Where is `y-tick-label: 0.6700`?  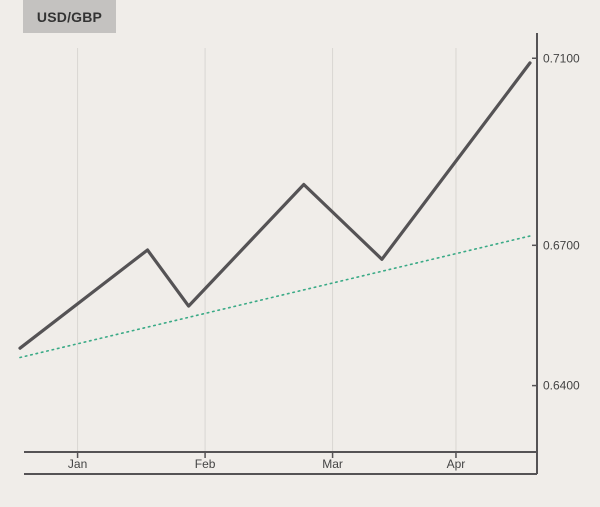 y-tick-label: 0.6700 is located at coordinates (561, 245).